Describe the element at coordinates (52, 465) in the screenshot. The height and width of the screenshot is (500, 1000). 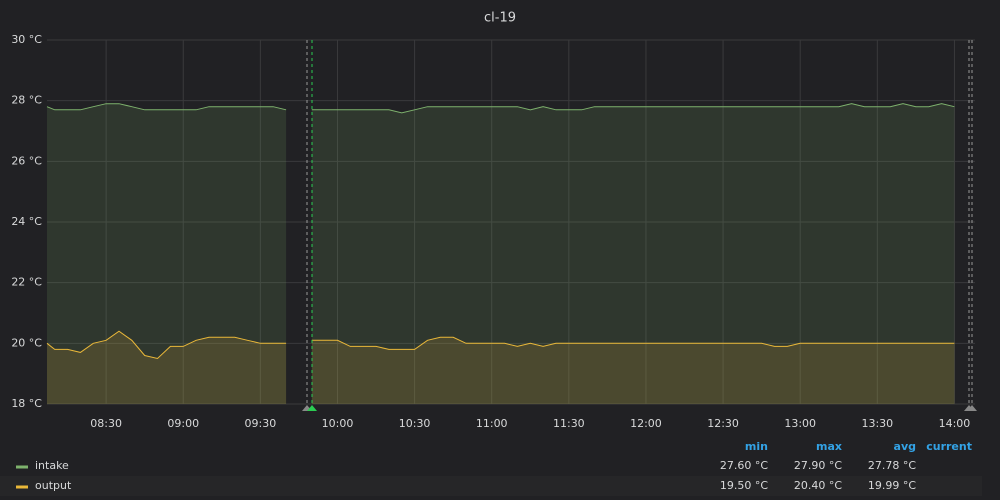
I see `legend-label: intake` at that location.